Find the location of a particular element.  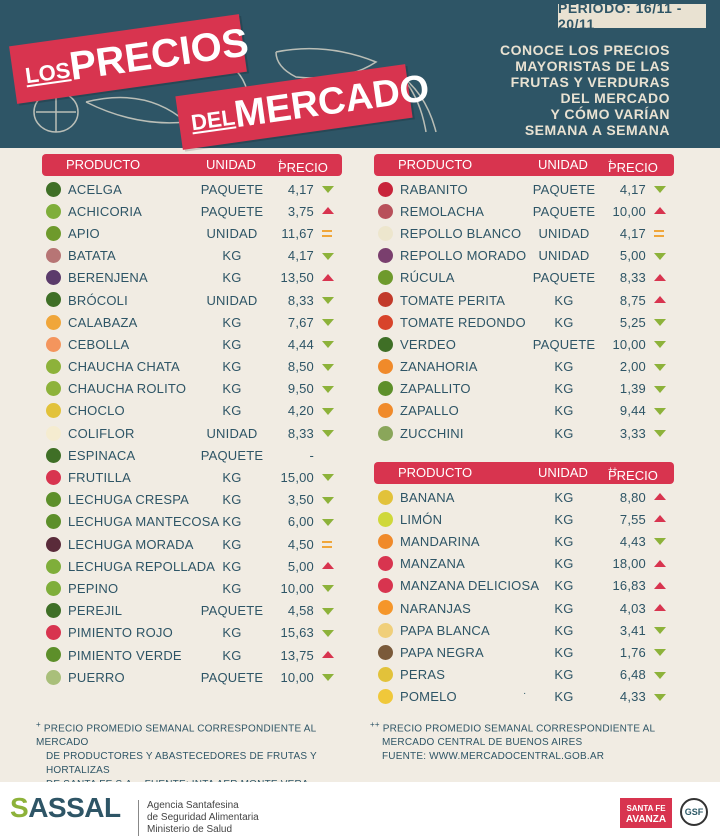

stray-mark: · is located at coordinates (525, 693).